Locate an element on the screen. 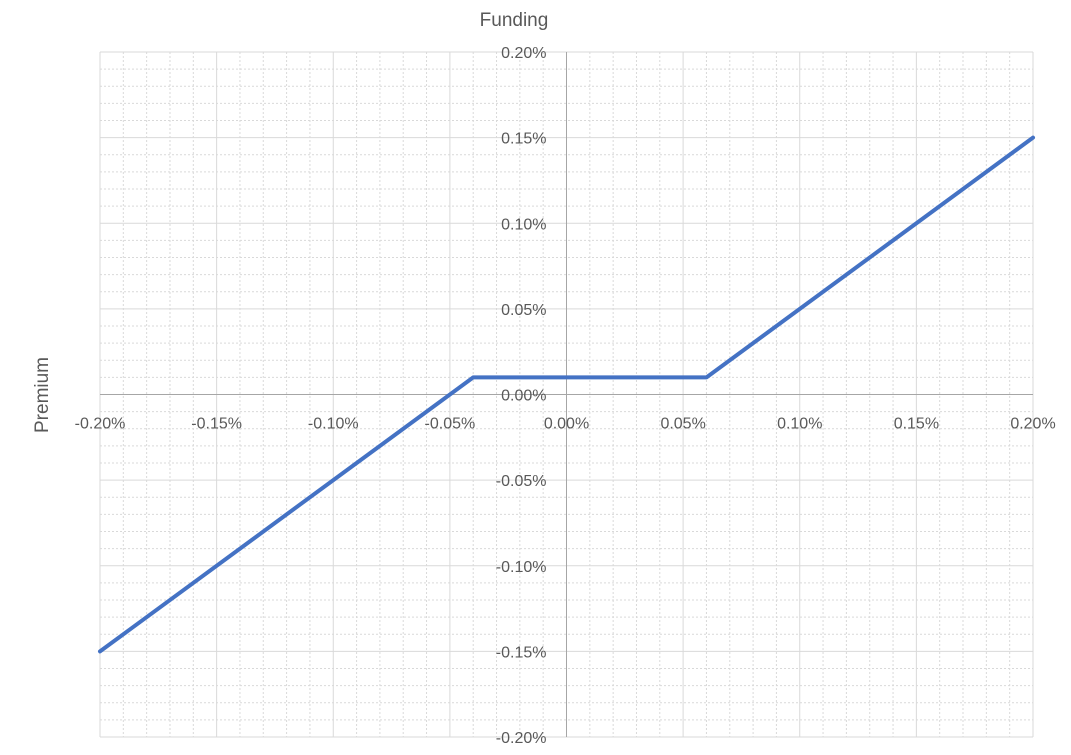  x-axis-title: Premium is located at coordinates (42, 395).